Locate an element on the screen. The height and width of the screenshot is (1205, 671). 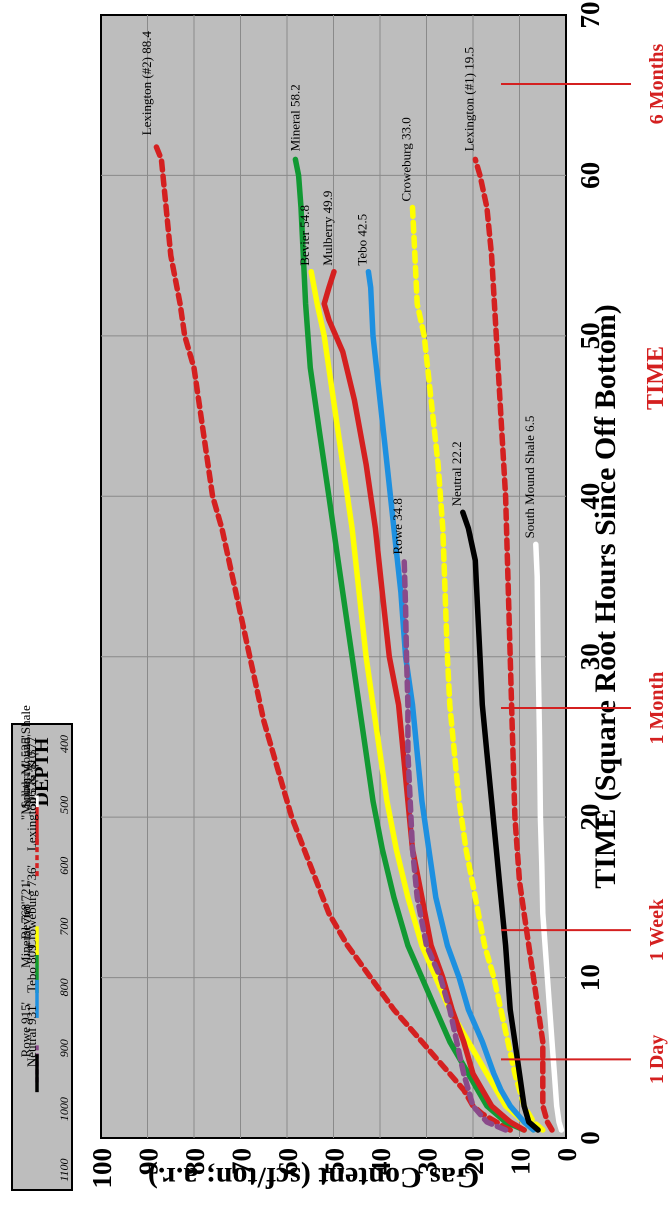
series-label: Rowe 34.8 is located at coordinates (397, 526).